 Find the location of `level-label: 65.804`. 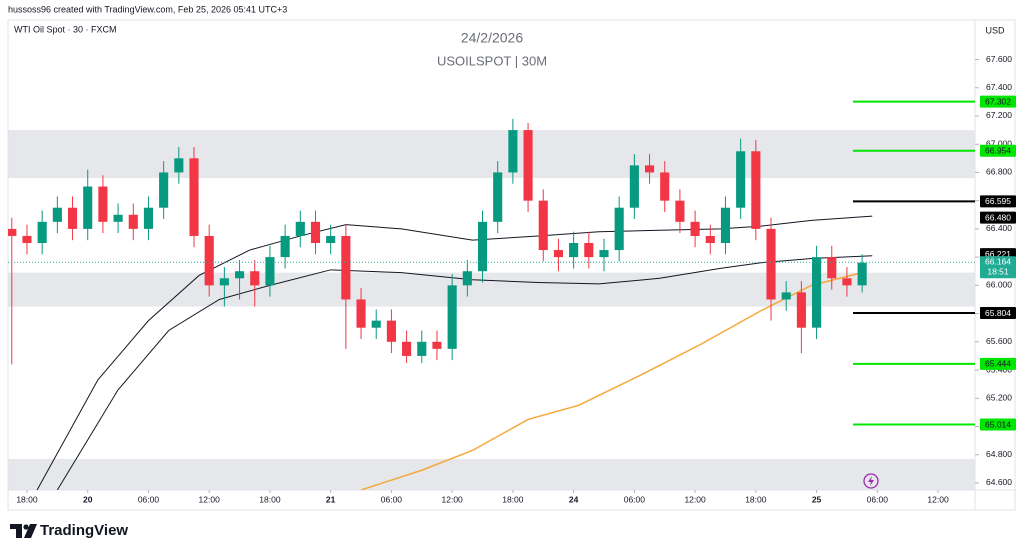

level-label: 65.804 is located at coordinates (998, 313).